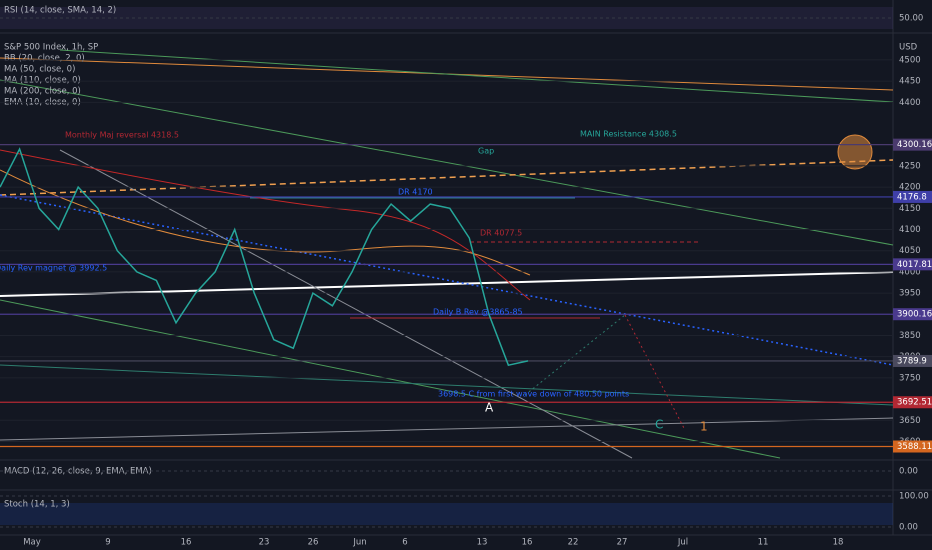 The width and height of the screenshot is (932, 550). I want to click on level-label: 3692.51, so click(914, 403).